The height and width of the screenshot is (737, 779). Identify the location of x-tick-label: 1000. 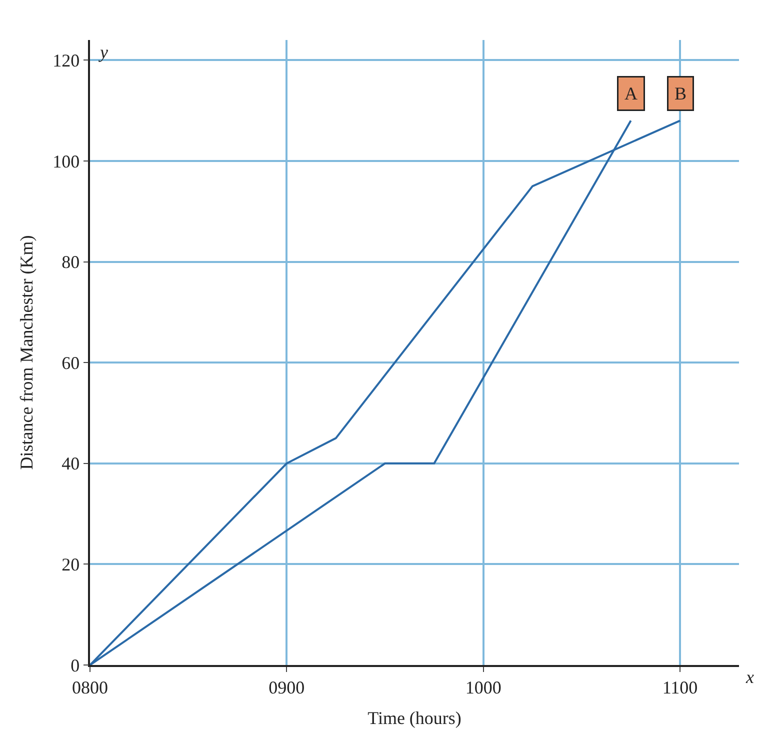
(483, 687).